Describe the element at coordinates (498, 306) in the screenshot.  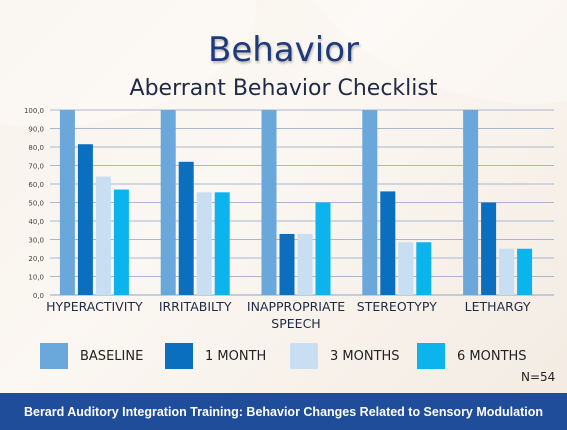
I see `x-tick-label: LETHARGY` at that location.